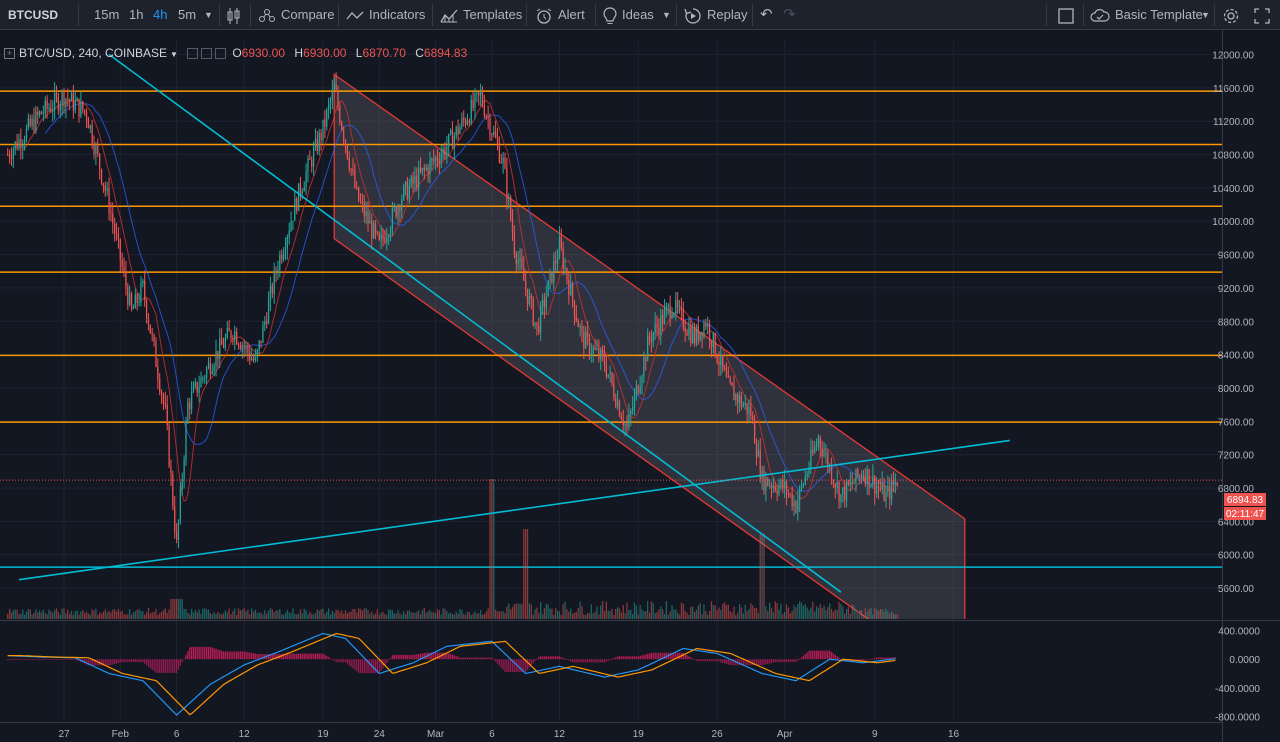 The width and height of the screenshot is (1280, 742). Describe the element at coordinates (192, 54) in the screenshot. I see `series-visibility-icon` at that location.